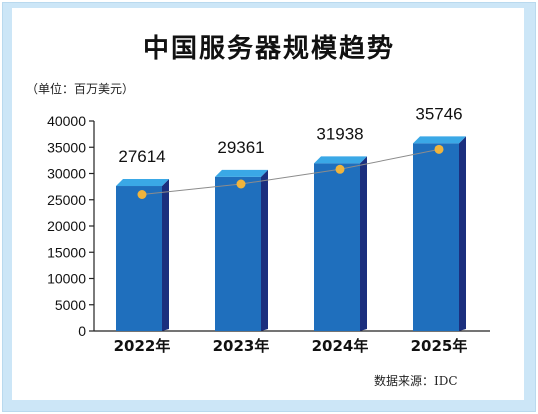 The width and height of the screenshot is (538, 414). I want to click on y-tick-label: 5000, so click(70, 305).